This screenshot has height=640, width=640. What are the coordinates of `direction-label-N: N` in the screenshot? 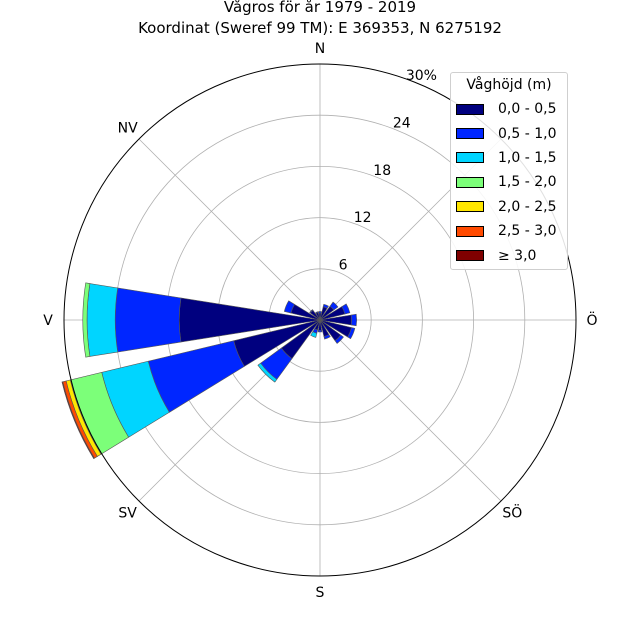 It's located at (320, 49).